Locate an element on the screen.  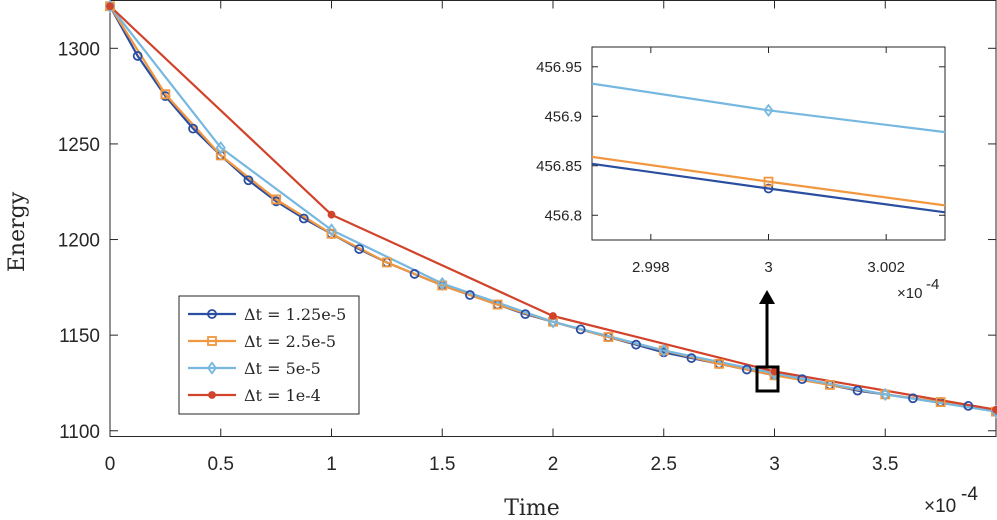
inset-y-tick-label: 456.85 is located at coordinates (559, 166).